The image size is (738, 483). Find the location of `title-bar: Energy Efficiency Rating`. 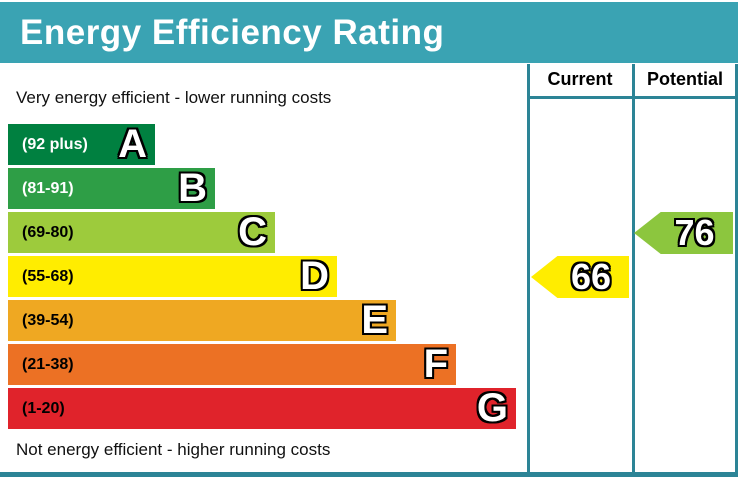

title-bar: Energy Efficiency Rating is located at coordinates (369, 32).